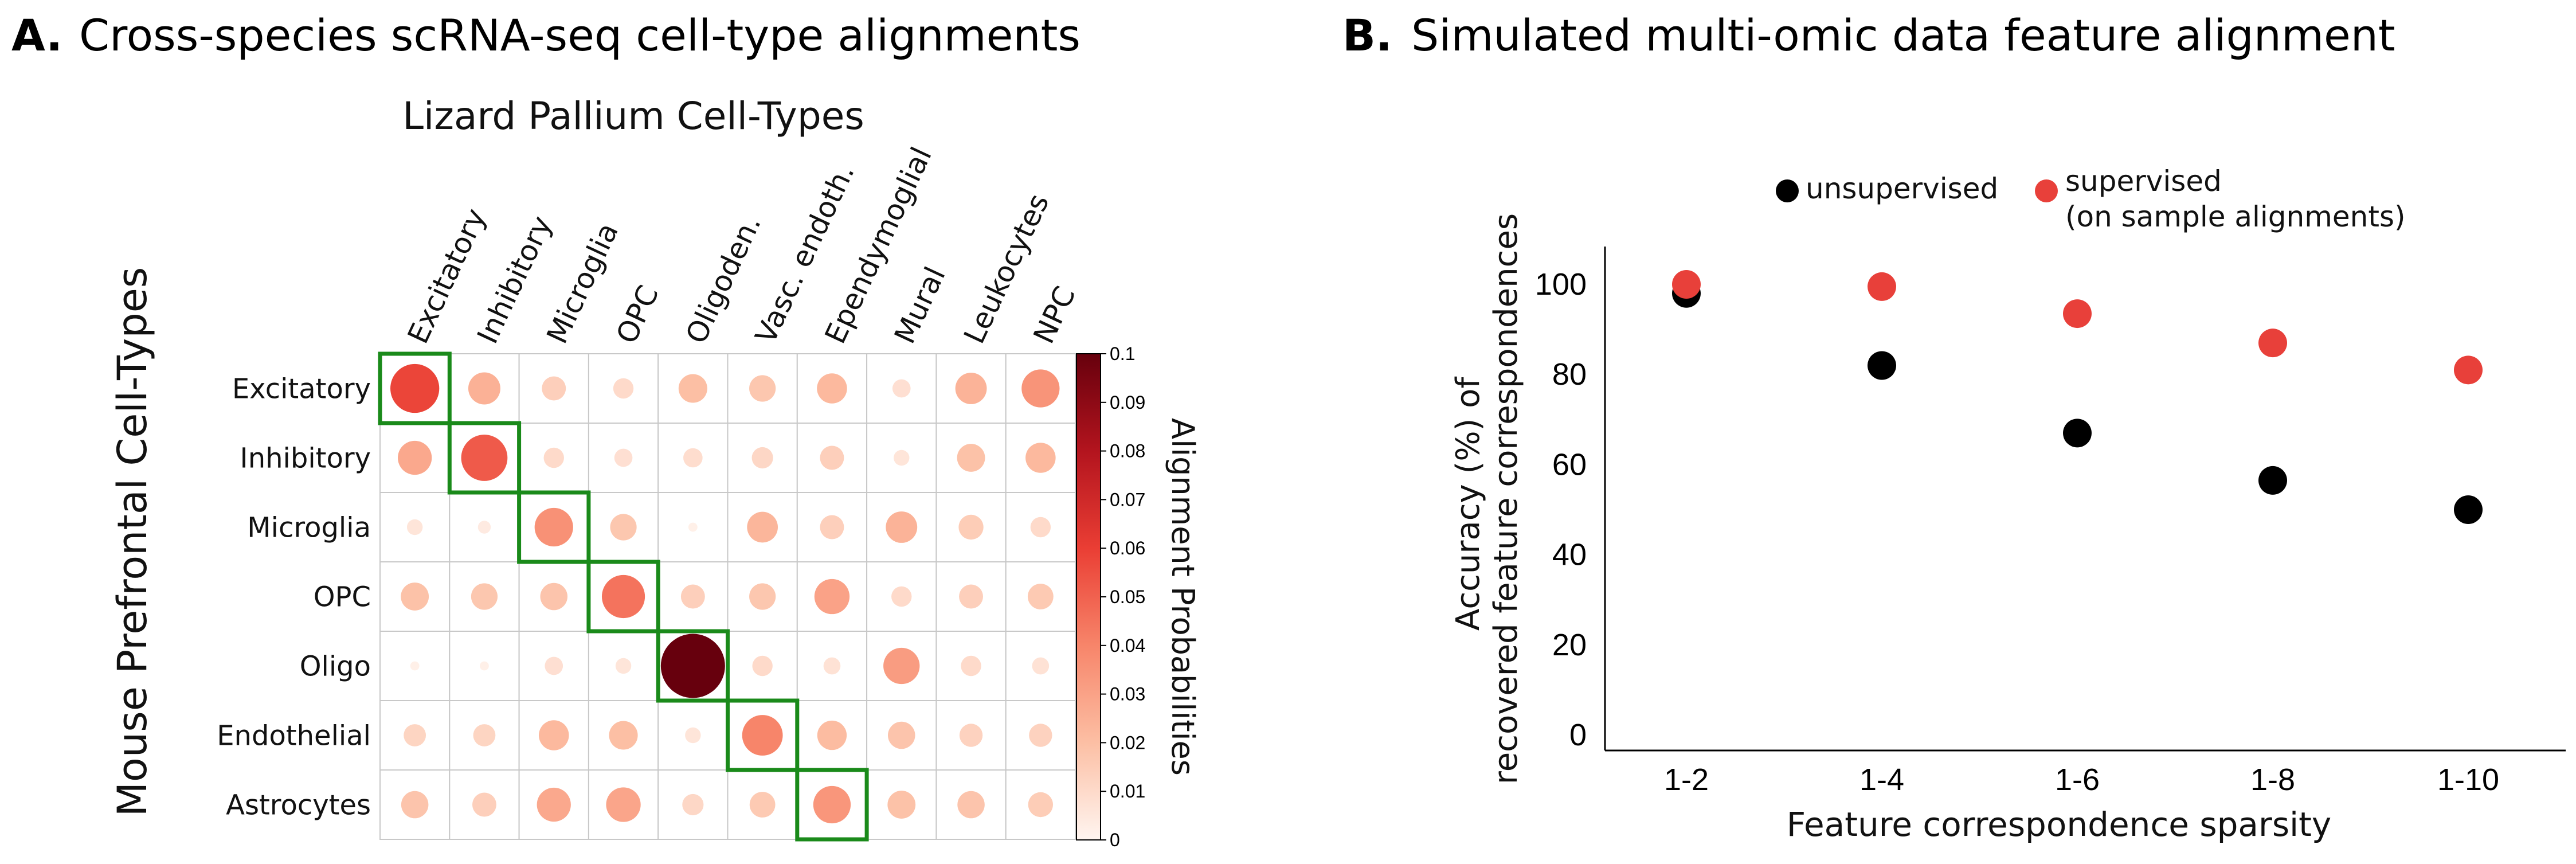 The image size is (2576, 864). Describe the element at coordinates (309, 528) in the screenshot. I see `heatmap-y-tick-label: Microglia` at that location.